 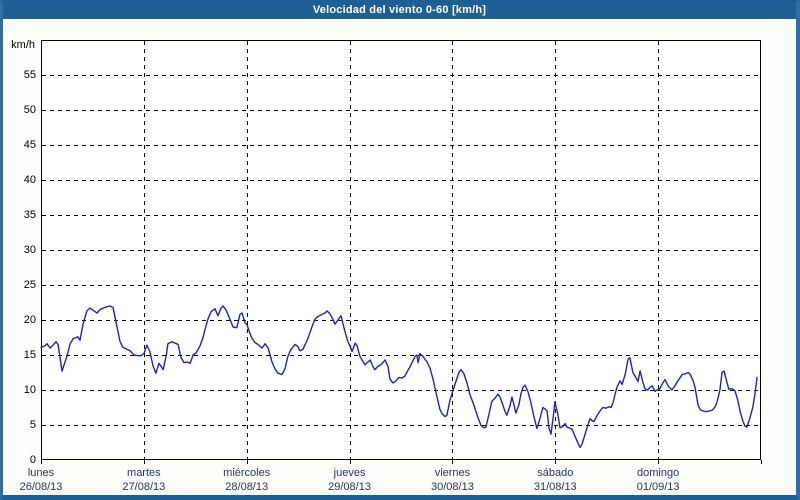 I want to click on day-name: domingo, so click(x=658, y=473).